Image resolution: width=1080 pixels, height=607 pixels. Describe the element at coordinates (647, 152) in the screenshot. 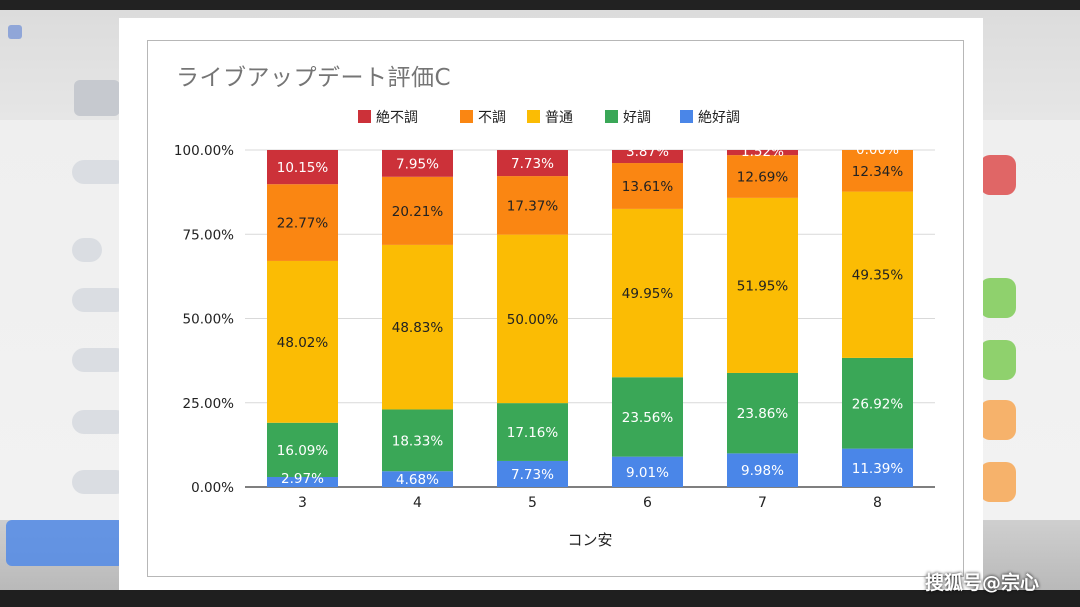

I see `data-label: 3.87%` at that location.